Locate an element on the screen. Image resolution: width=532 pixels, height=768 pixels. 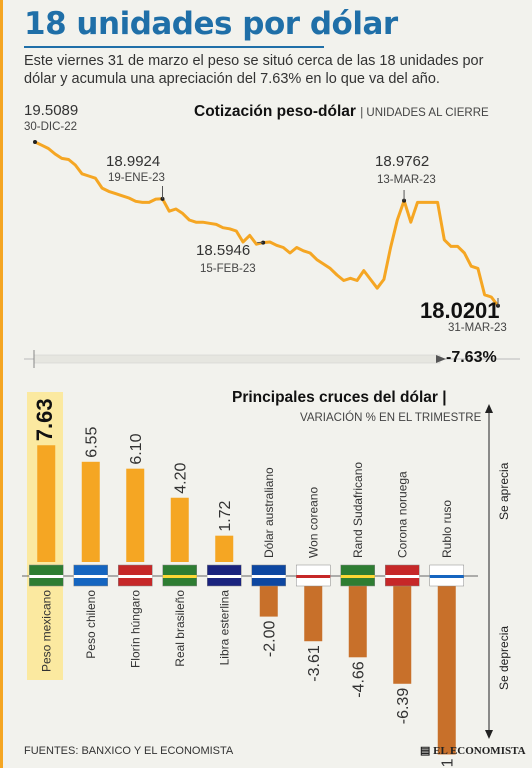
bar-chart-title: Principales cruces del dólar | is located at coordinates (339, 397).